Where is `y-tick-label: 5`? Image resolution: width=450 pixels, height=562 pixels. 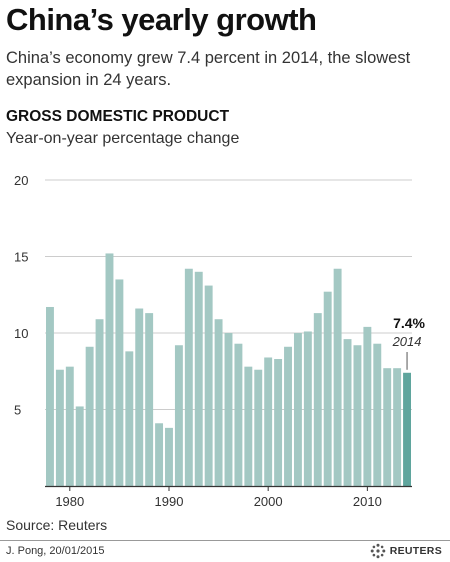 y-tick-label: 5 is located at coordinates (17, 410).